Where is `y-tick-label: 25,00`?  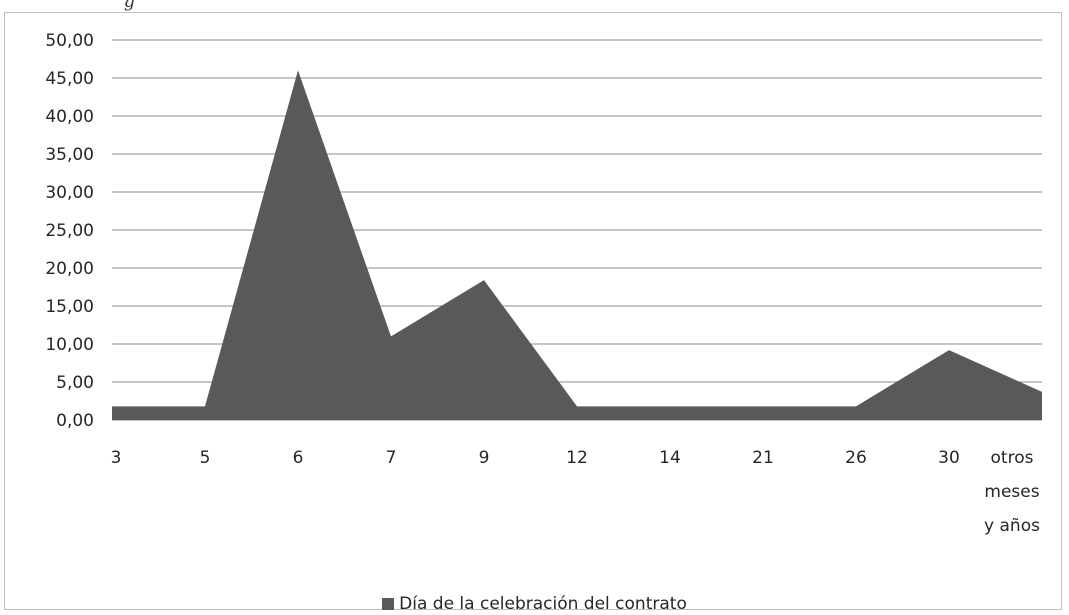 y-tick-label: 25,00 is located at coordinates (69, 231).